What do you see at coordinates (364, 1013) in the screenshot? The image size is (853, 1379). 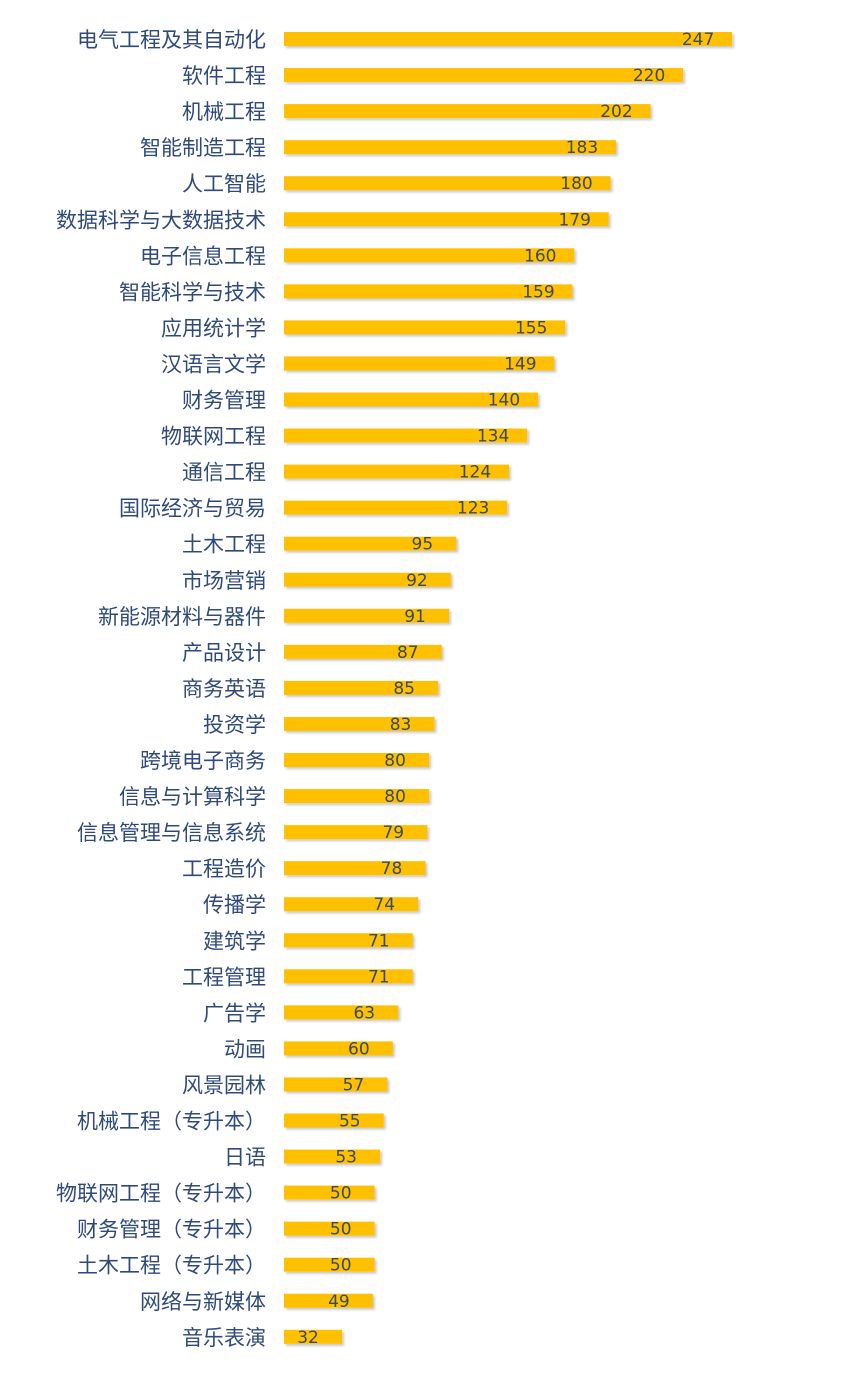 I see `data-label: 63` at bounding box center [364, 1013].